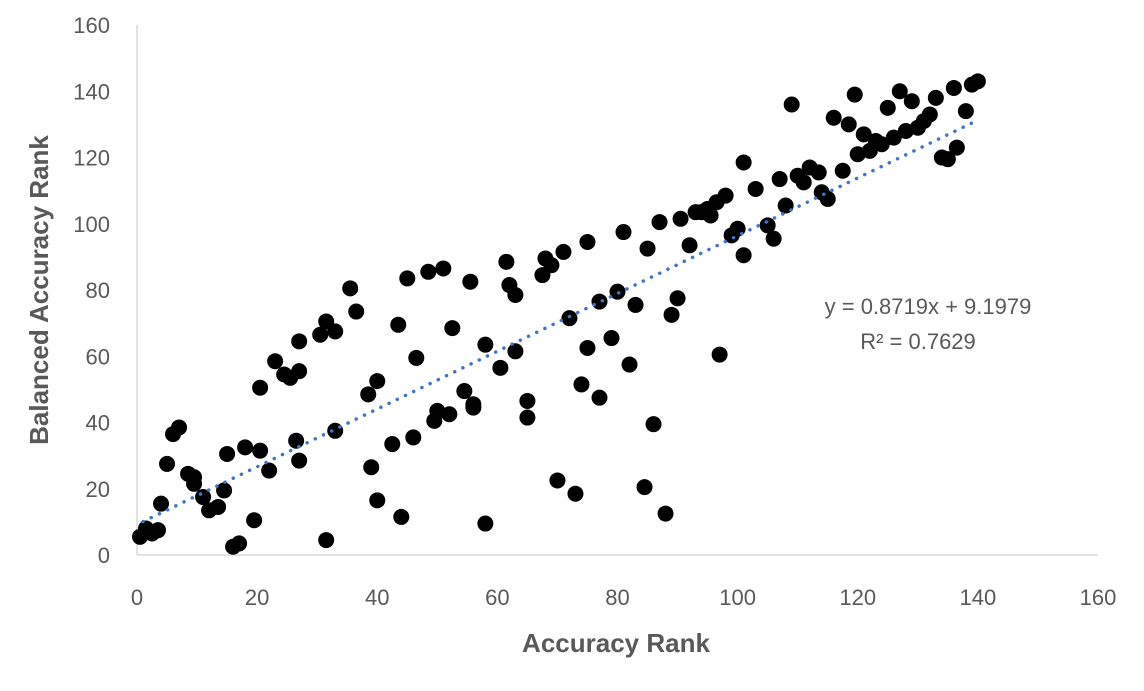 Image resolution: width=1144 pixels, height=691 pixels. Describe the element at coordinates (928, 306) in the screenshot. I see `trendline-equation: y = 0.8719x + 9.1979` at that location.